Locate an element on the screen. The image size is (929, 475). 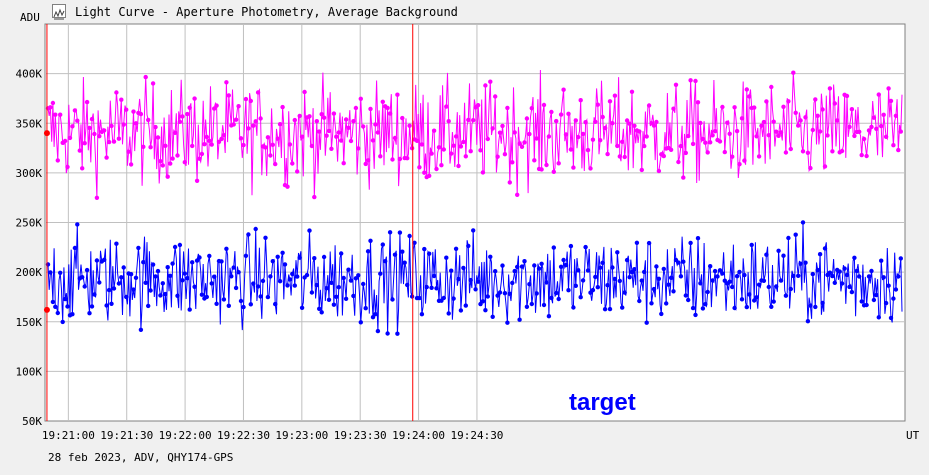
footer-note: 28 feb 2023, ADV, QHY174-GPS is located at coordinates (141, 457).